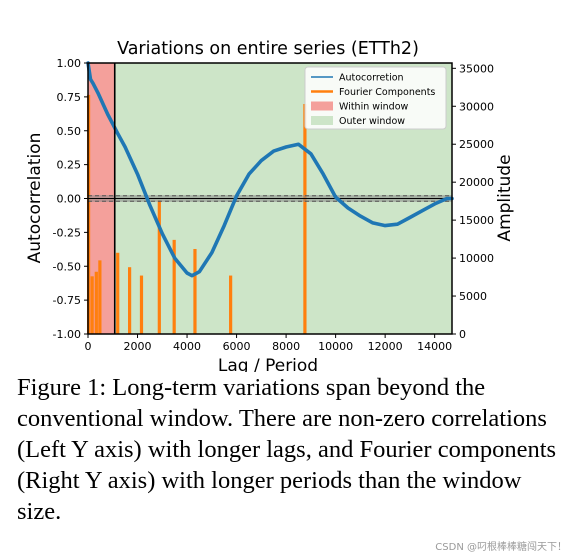 The image size is (573, 557). Describe the element at coordinates (476, 106) in the screenshot. I see `right-y-tick-label: 30000` at that location.